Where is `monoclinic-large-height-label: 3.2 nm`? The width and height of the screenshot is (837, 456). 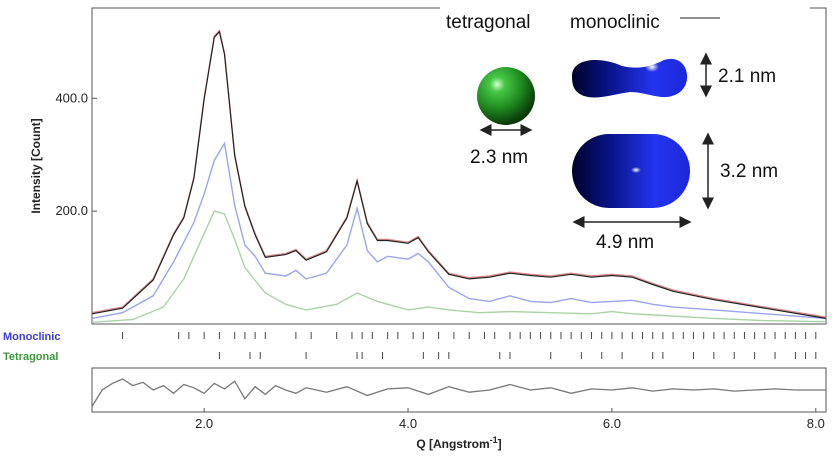 monoclinic-large-height-label: 3.2 nm is located at coordinates (749, 171).